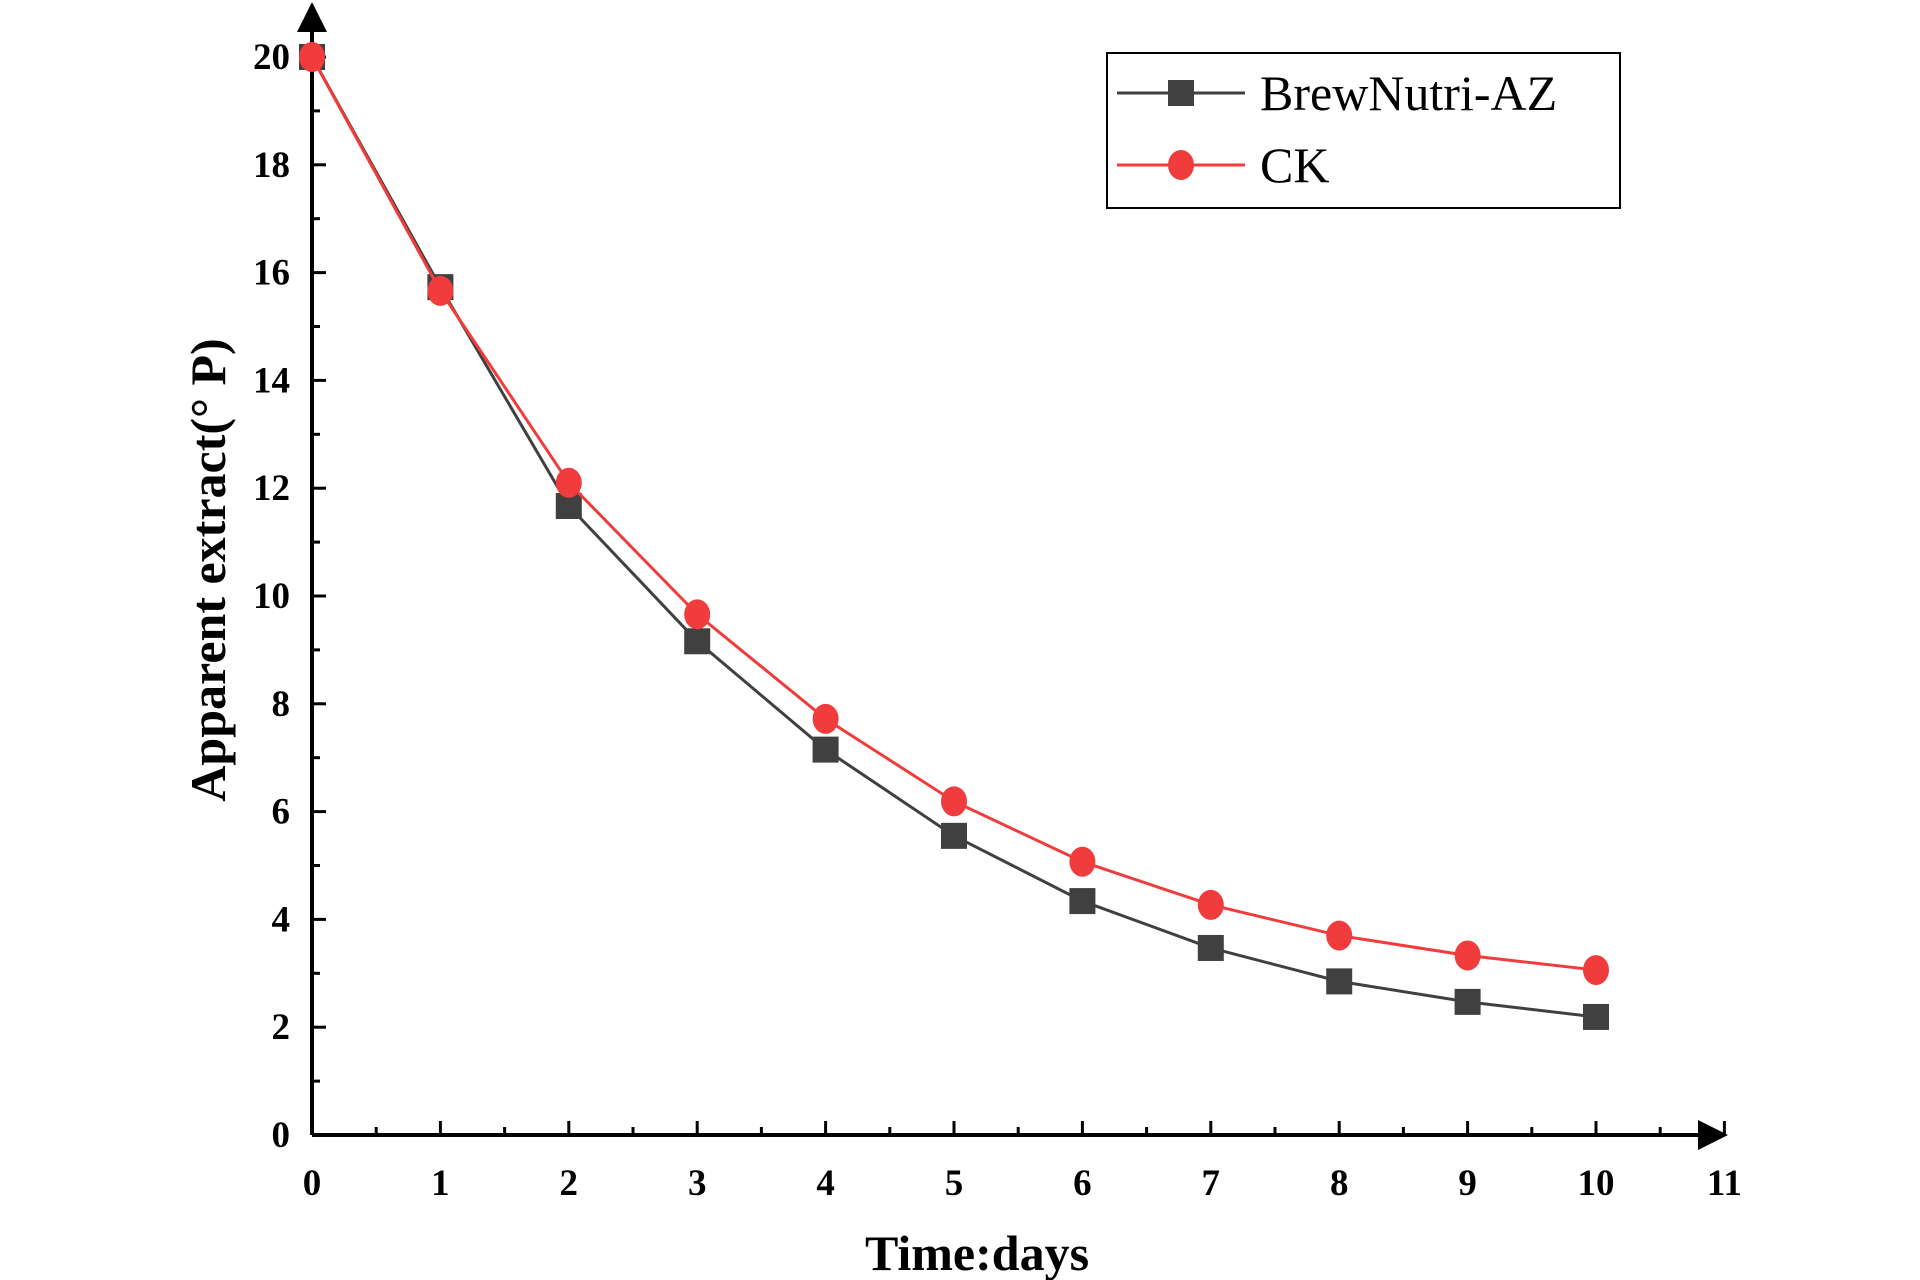 The image size is (1920, 1280). What do you see at coordinates (697, 1183) in the screenshot?
I see `x-tick-label: 3` at bounding box center [697, 1183].